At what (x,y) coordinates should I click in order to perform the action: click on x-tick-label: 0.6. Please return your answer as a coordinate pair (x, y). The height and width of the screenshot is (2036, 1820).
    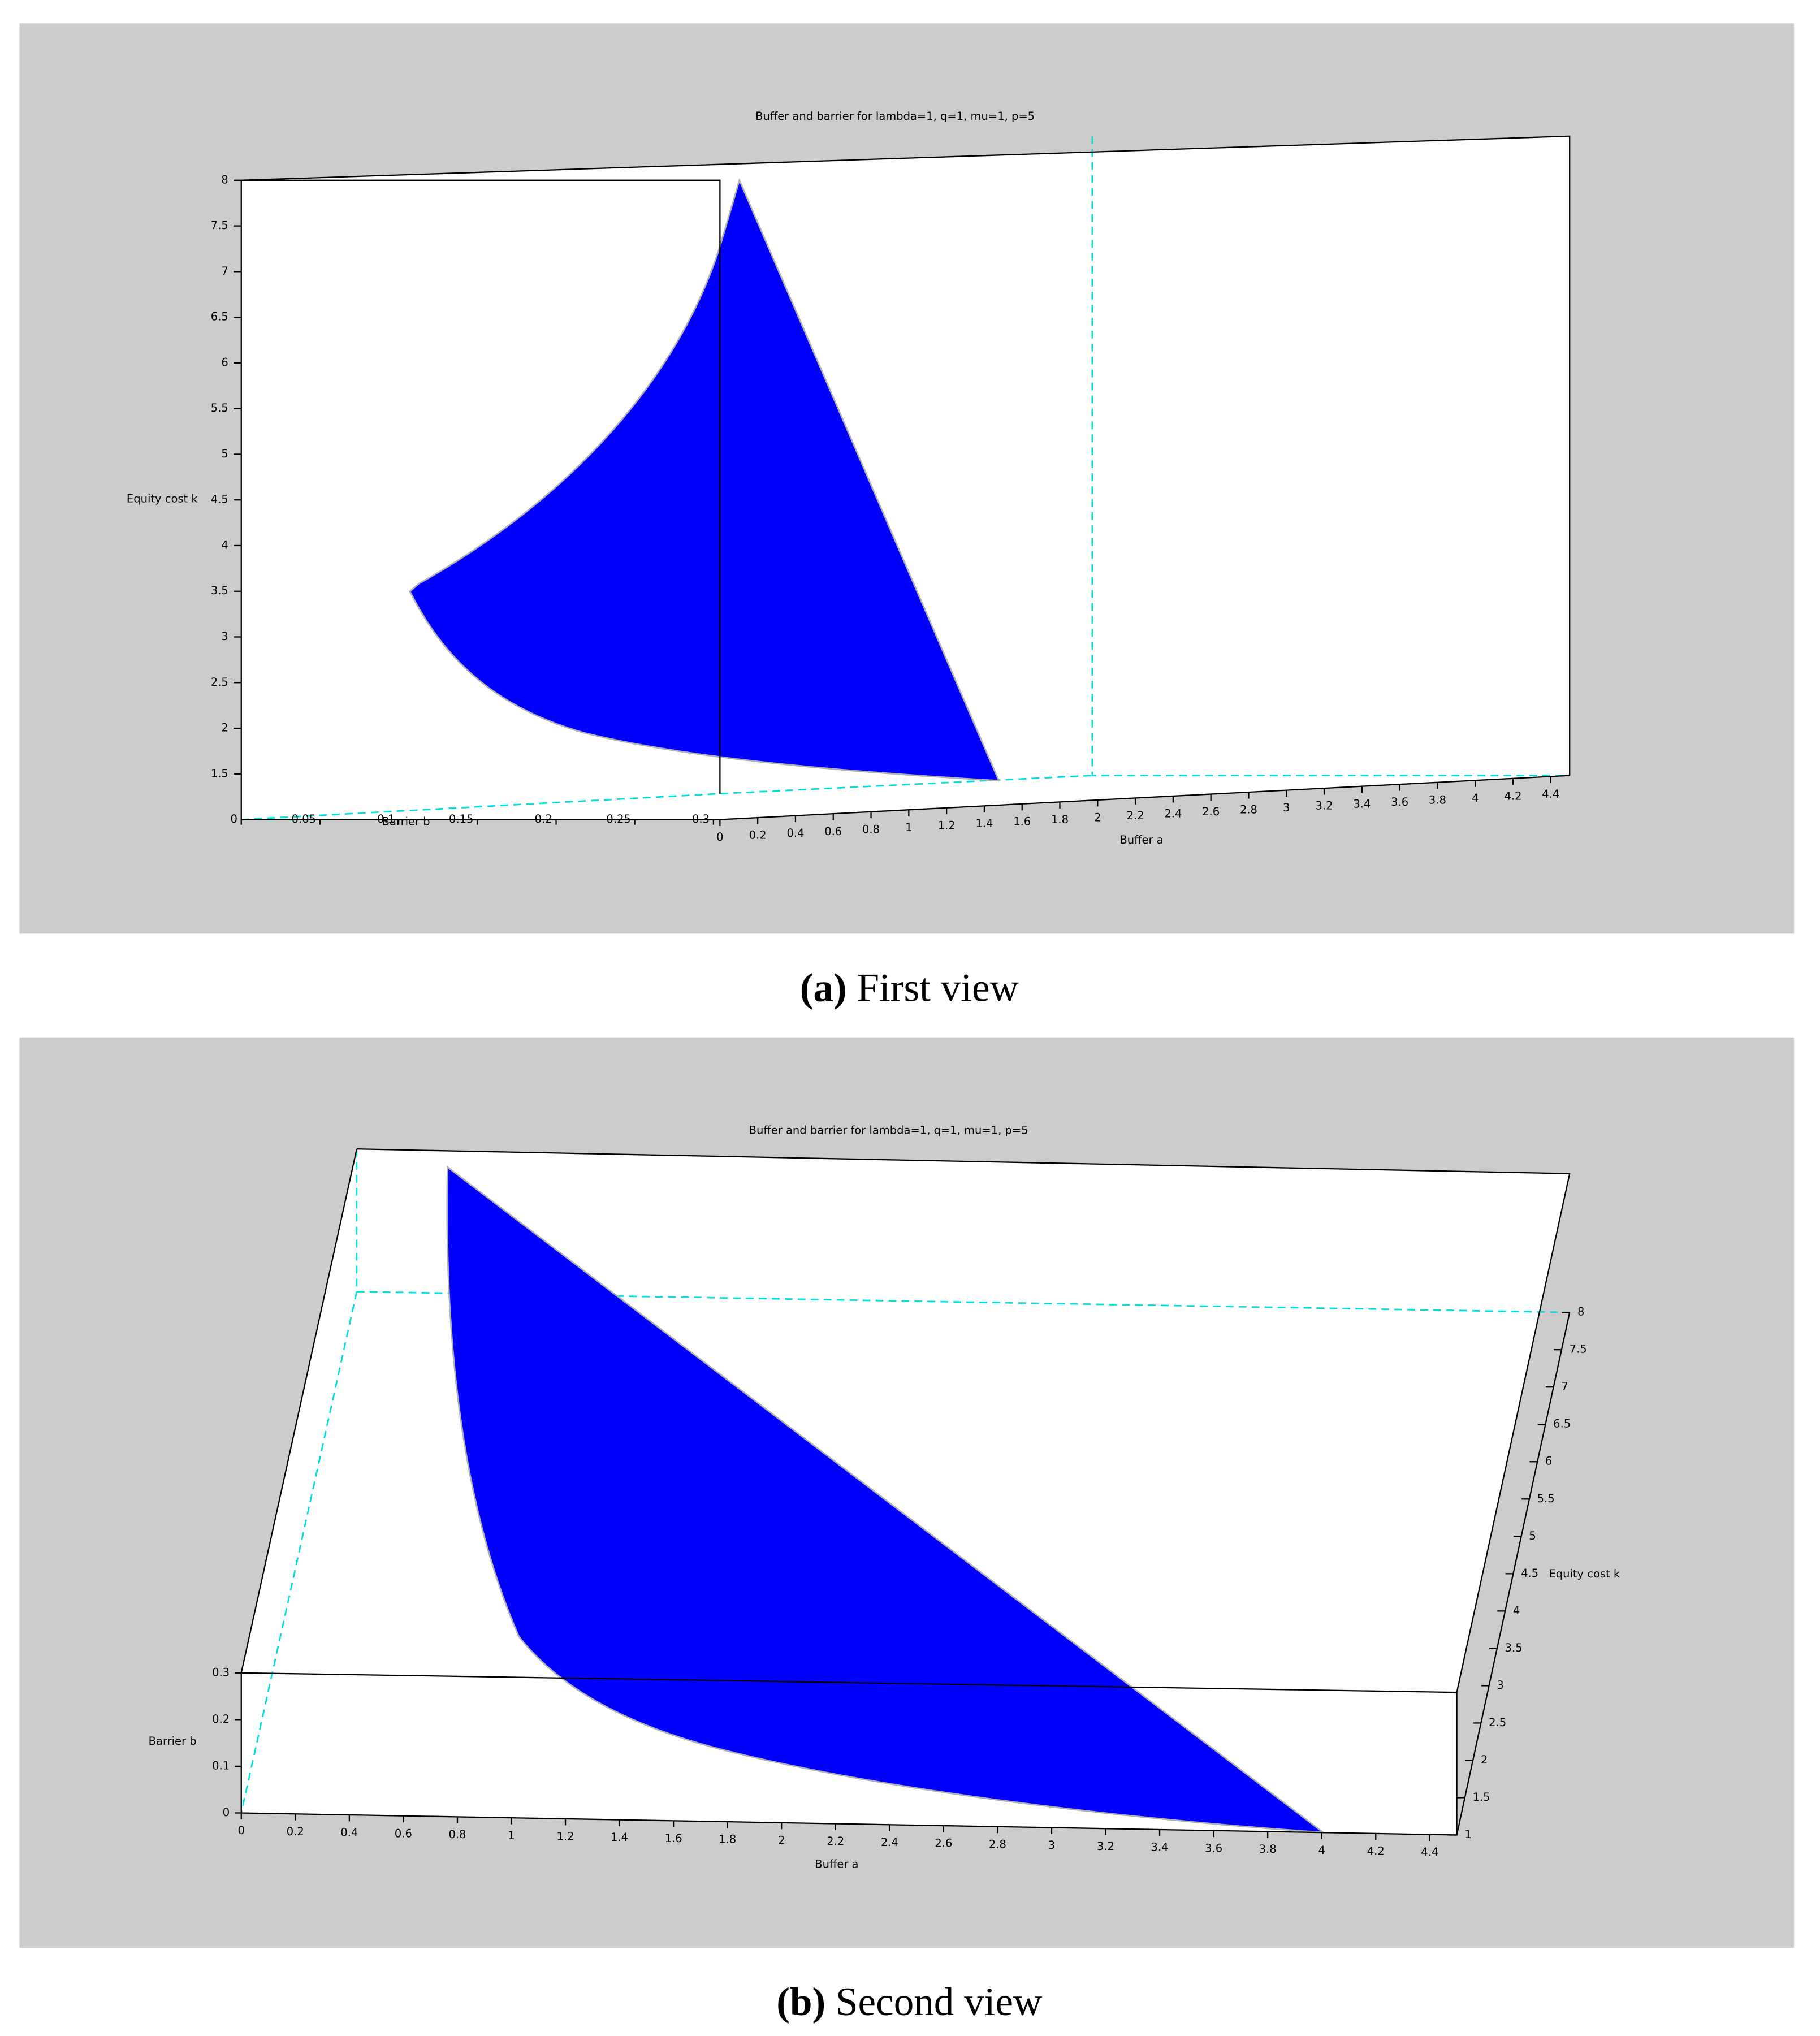
    Looking at the image, I should click on (404, 1833).